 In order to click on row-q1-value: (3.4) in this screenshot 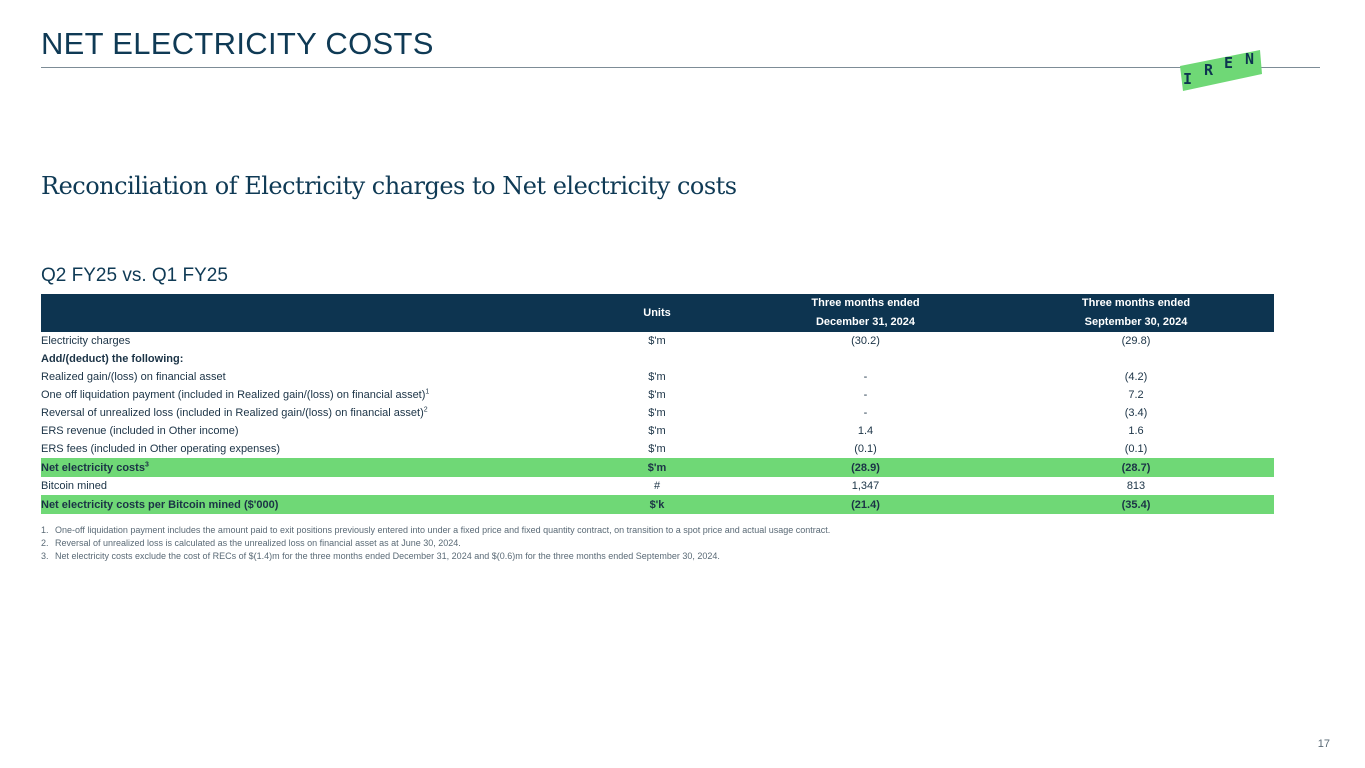, I will do `click(1136, 413)`.